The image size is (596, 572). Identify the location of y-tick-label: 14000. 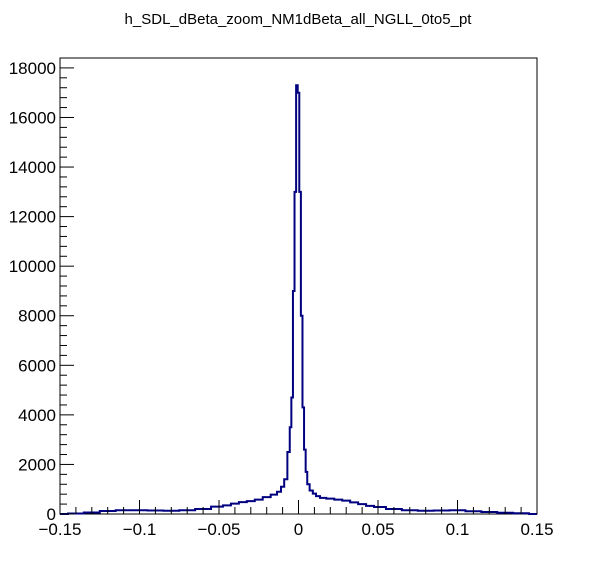
(32, 167).